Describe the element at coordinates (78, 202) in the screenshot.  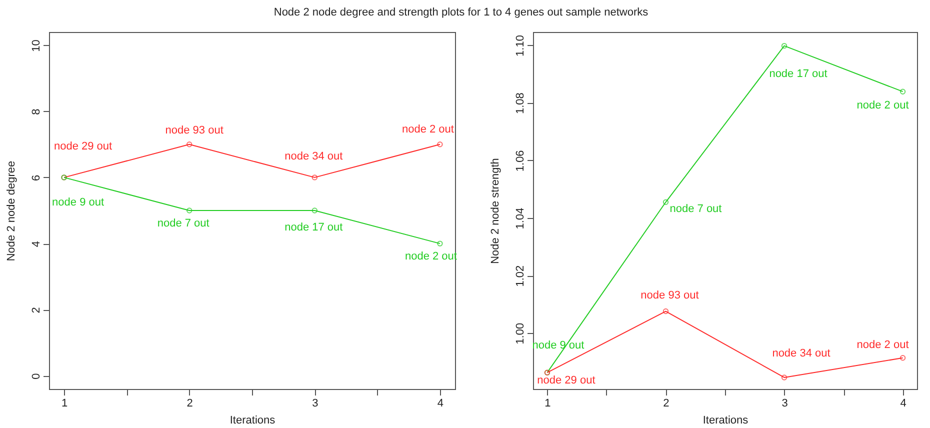
I see `data-label: node 9 out` at that location.